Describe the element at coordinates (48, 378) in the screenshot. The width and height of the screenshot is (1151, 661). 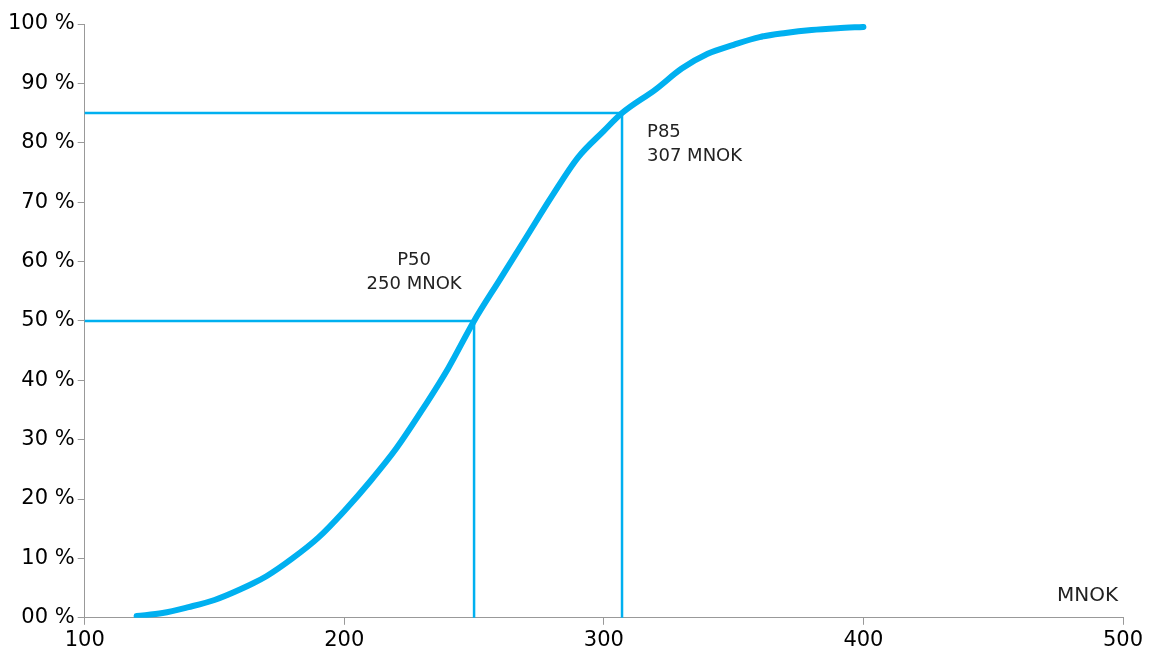
I see `y-tick-label: 40 %` at that location.